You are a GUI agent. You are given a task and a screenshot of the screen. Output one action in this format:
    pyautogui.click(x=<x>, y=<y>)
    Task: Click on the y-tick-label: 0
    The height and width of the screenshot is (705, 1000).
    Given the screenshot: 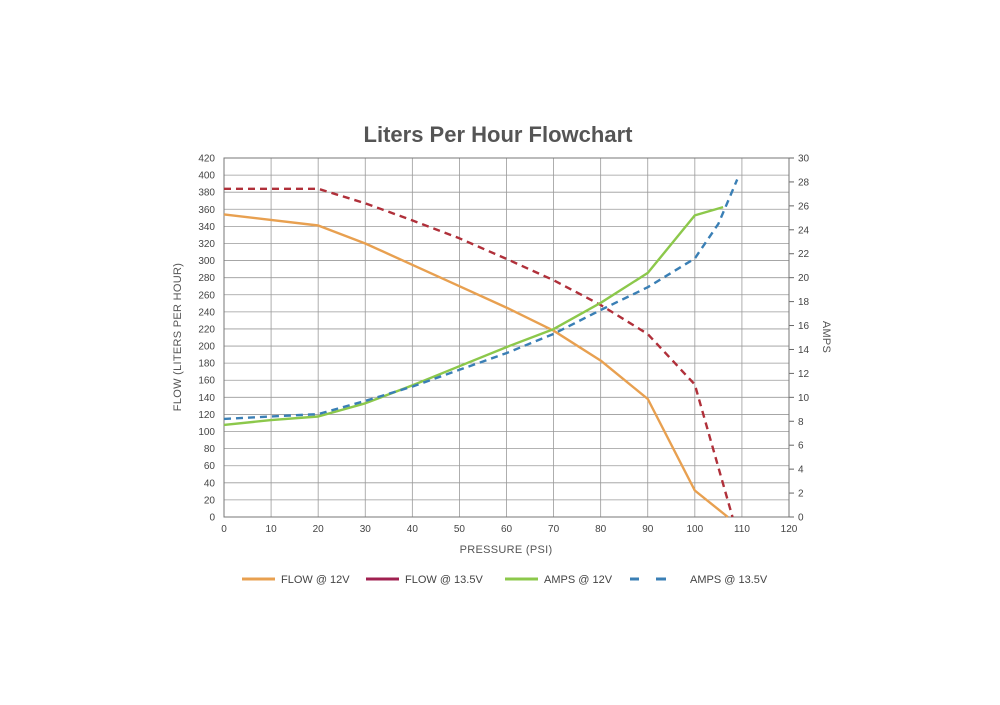 What is the action you would take?
    pyautogui.click(x=212, y=518)
    